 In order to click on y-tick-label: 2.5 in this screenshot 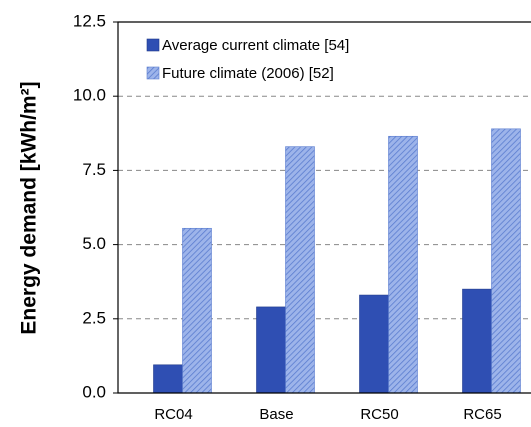, I will do `click(94, 317)`.